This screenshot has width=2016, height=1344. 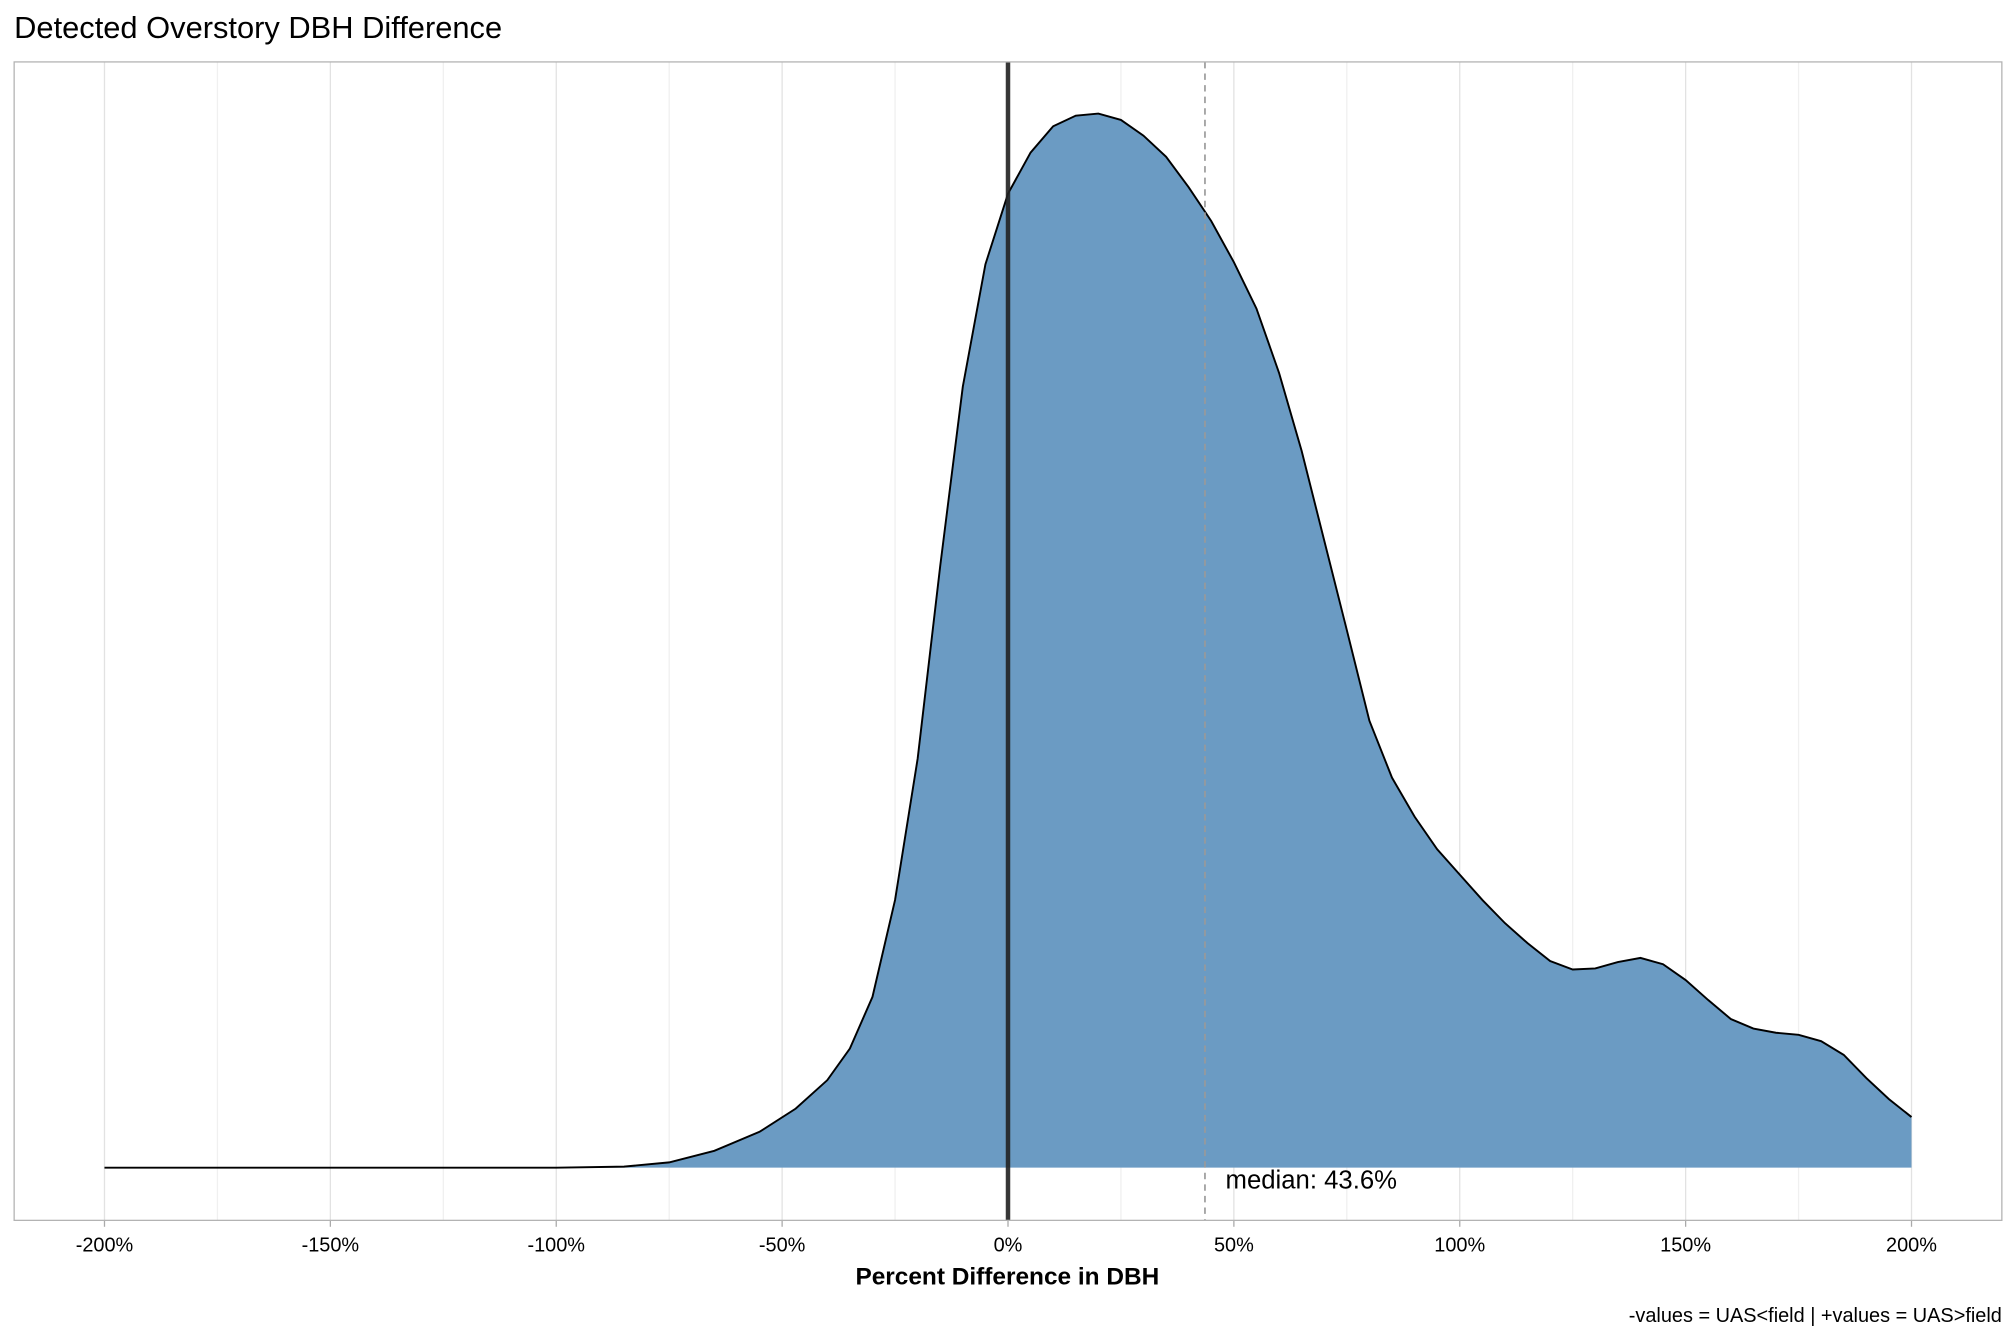 I want to click on x-tick-label: 100%, so click(x=1459, y=1245).